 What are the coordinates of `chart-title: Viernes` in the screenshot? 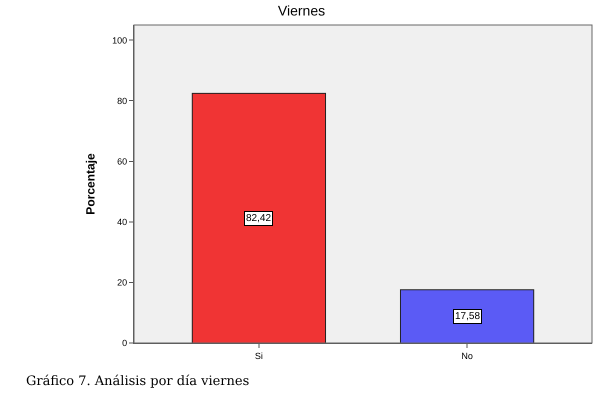 It's located at (302, 10).